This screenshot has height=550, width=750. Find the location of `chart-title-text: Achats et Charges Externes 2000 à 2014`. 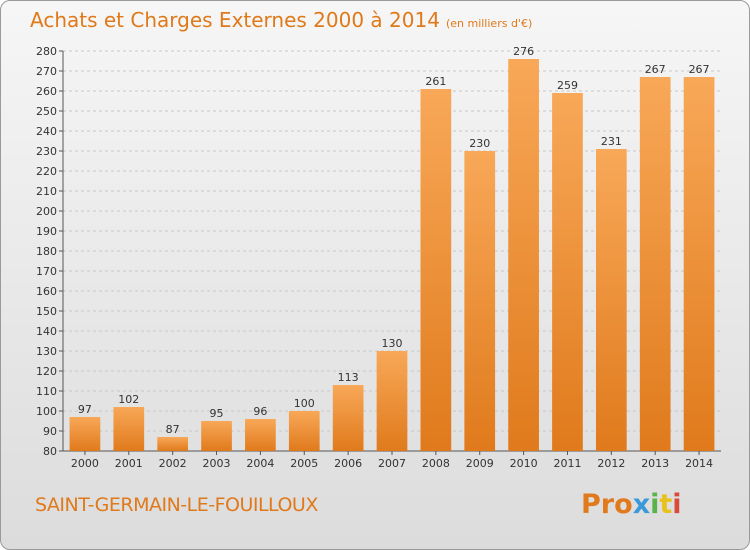

chart-title-text: Achats et Charges Externes 2000 à 2014 is located at coordinates (235, 20).